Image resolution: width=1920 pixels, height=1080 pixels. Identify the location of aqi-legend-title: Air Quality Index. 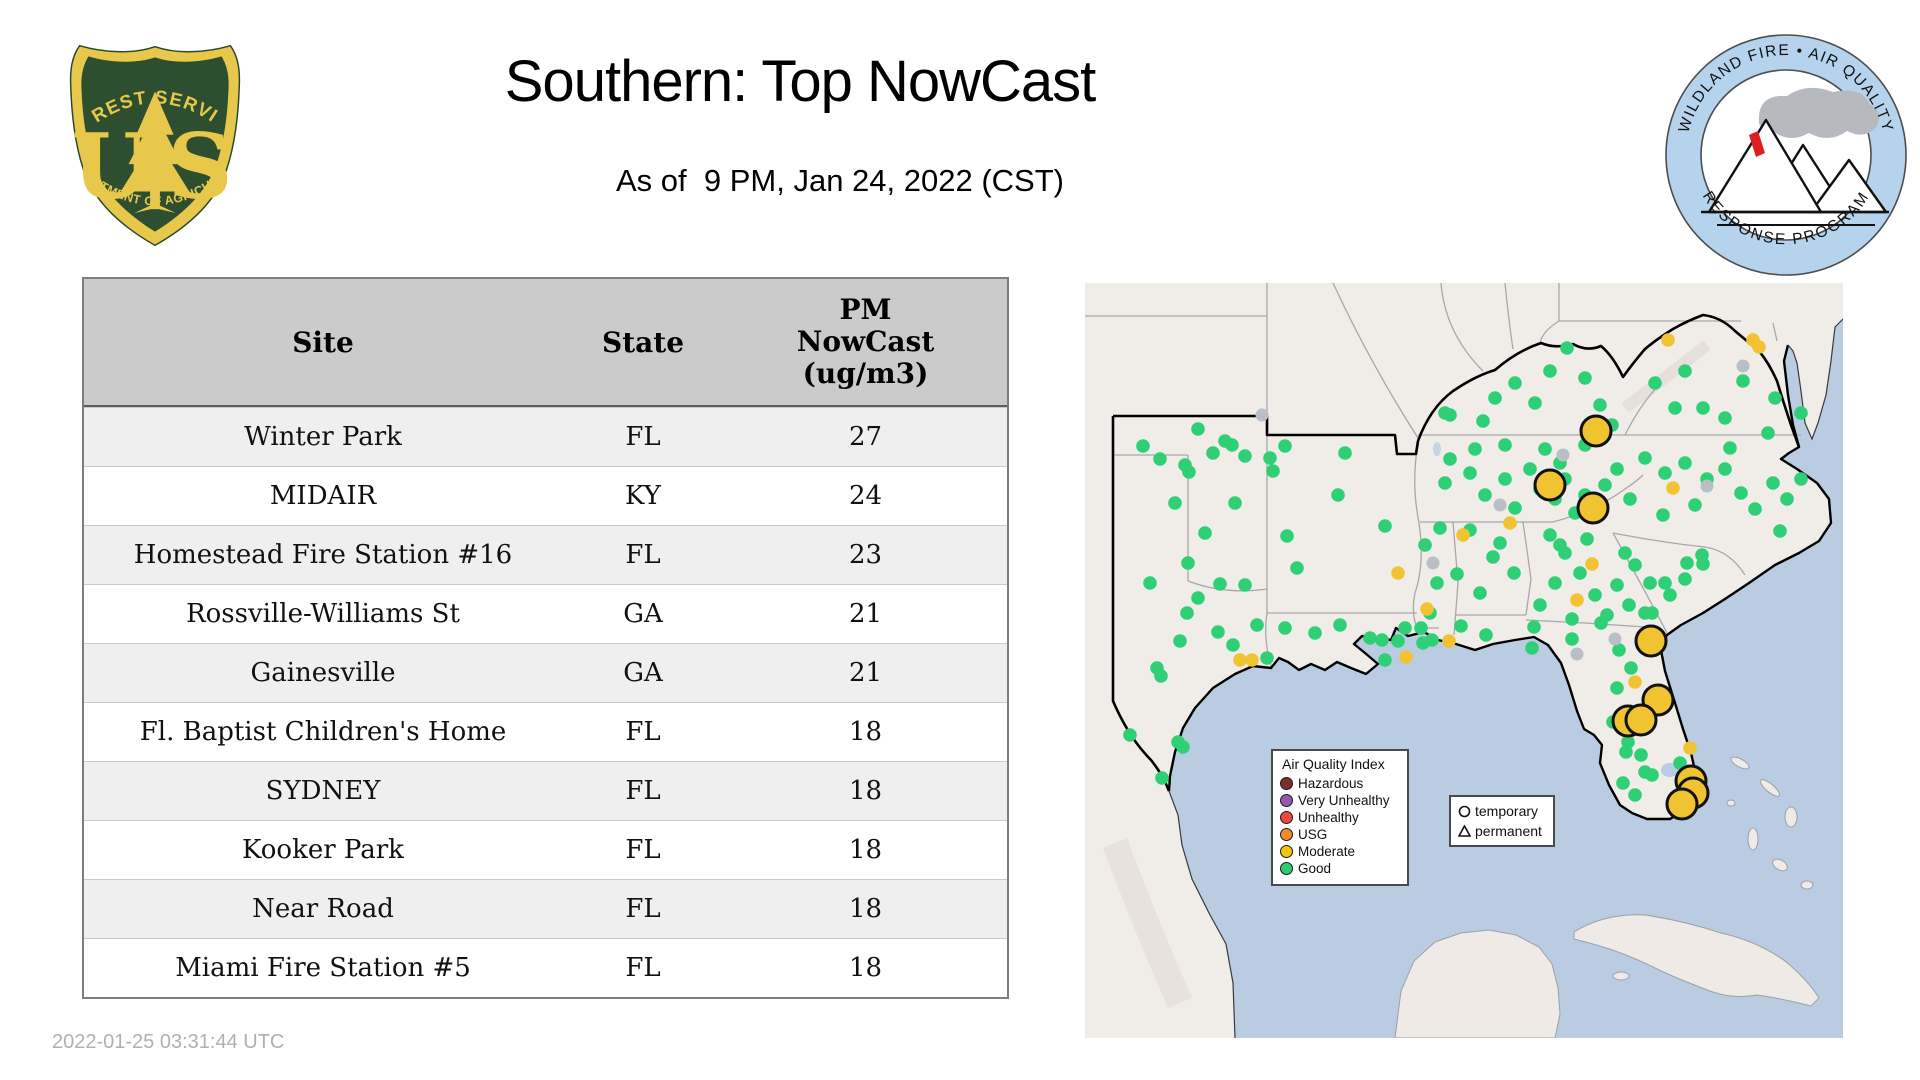
(1333, 764).